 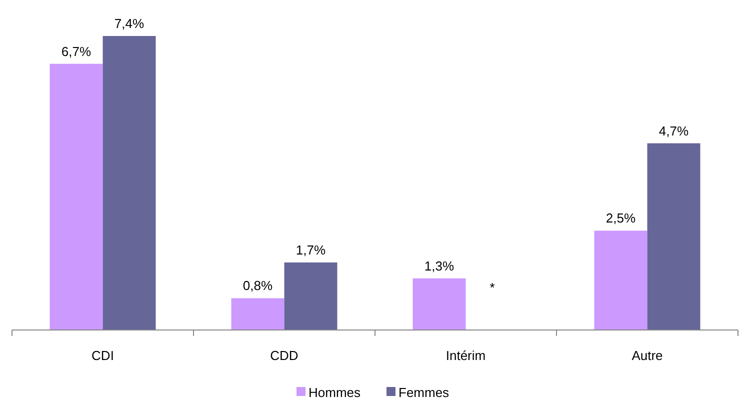 I want to click on data-label: 1,7%, so click(x=311, y=250).